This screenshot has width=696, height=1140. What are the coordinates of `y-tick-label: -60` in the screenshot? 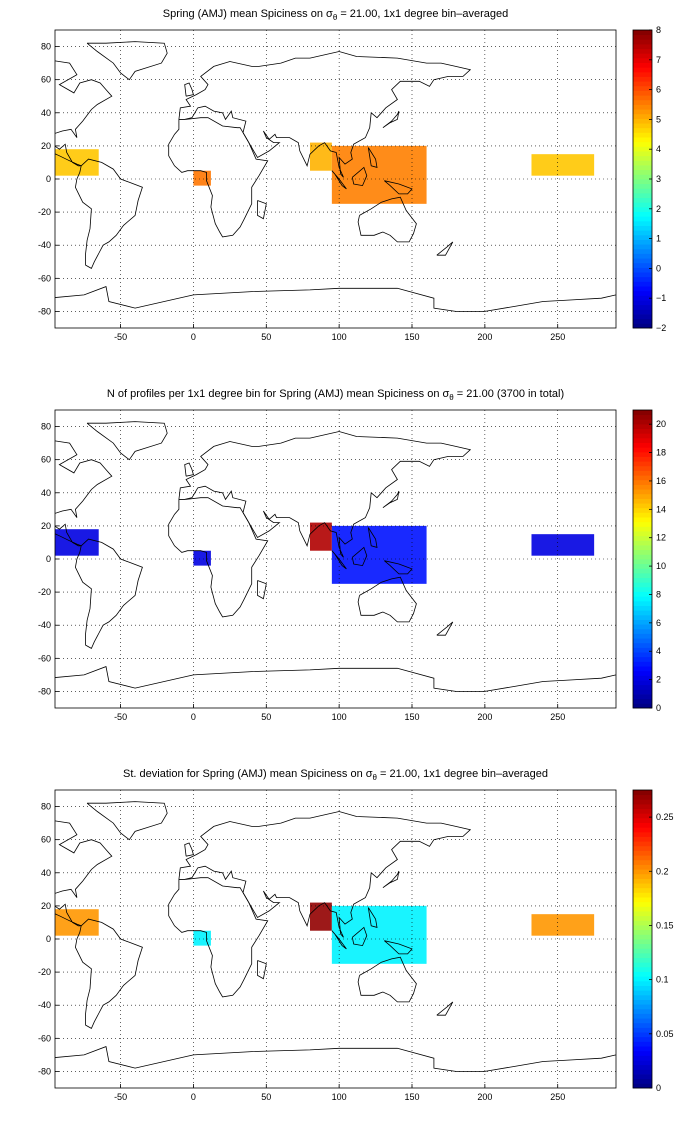 It's located at (44, 658).